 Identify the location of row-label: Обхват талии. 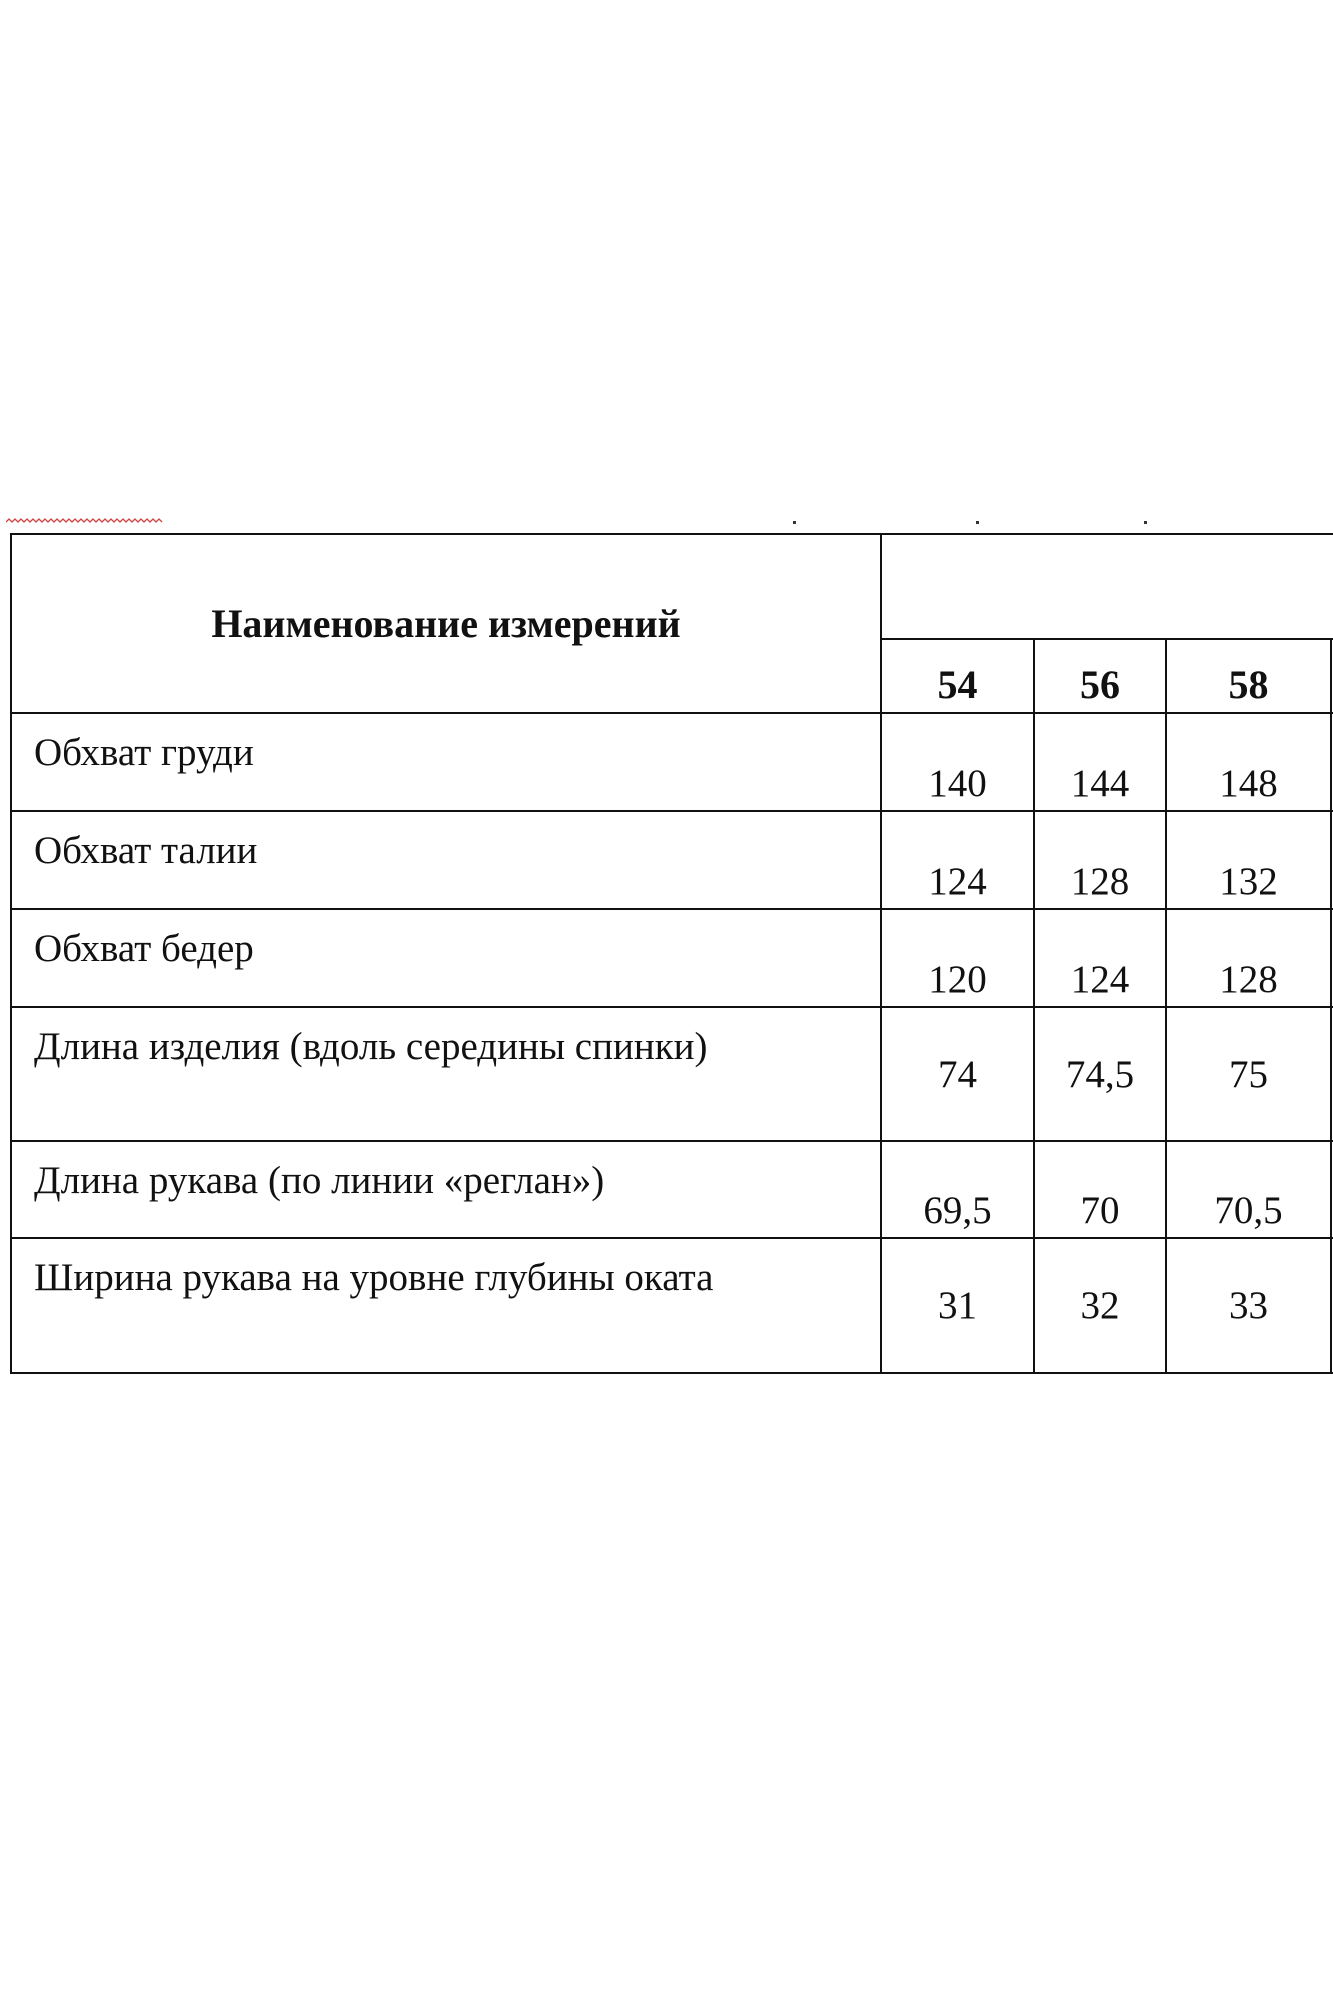
(446, 860).